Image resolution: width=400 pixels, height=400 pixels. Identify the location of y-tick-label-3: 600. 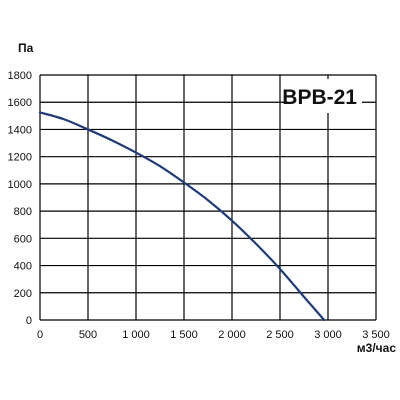
(23, 239).